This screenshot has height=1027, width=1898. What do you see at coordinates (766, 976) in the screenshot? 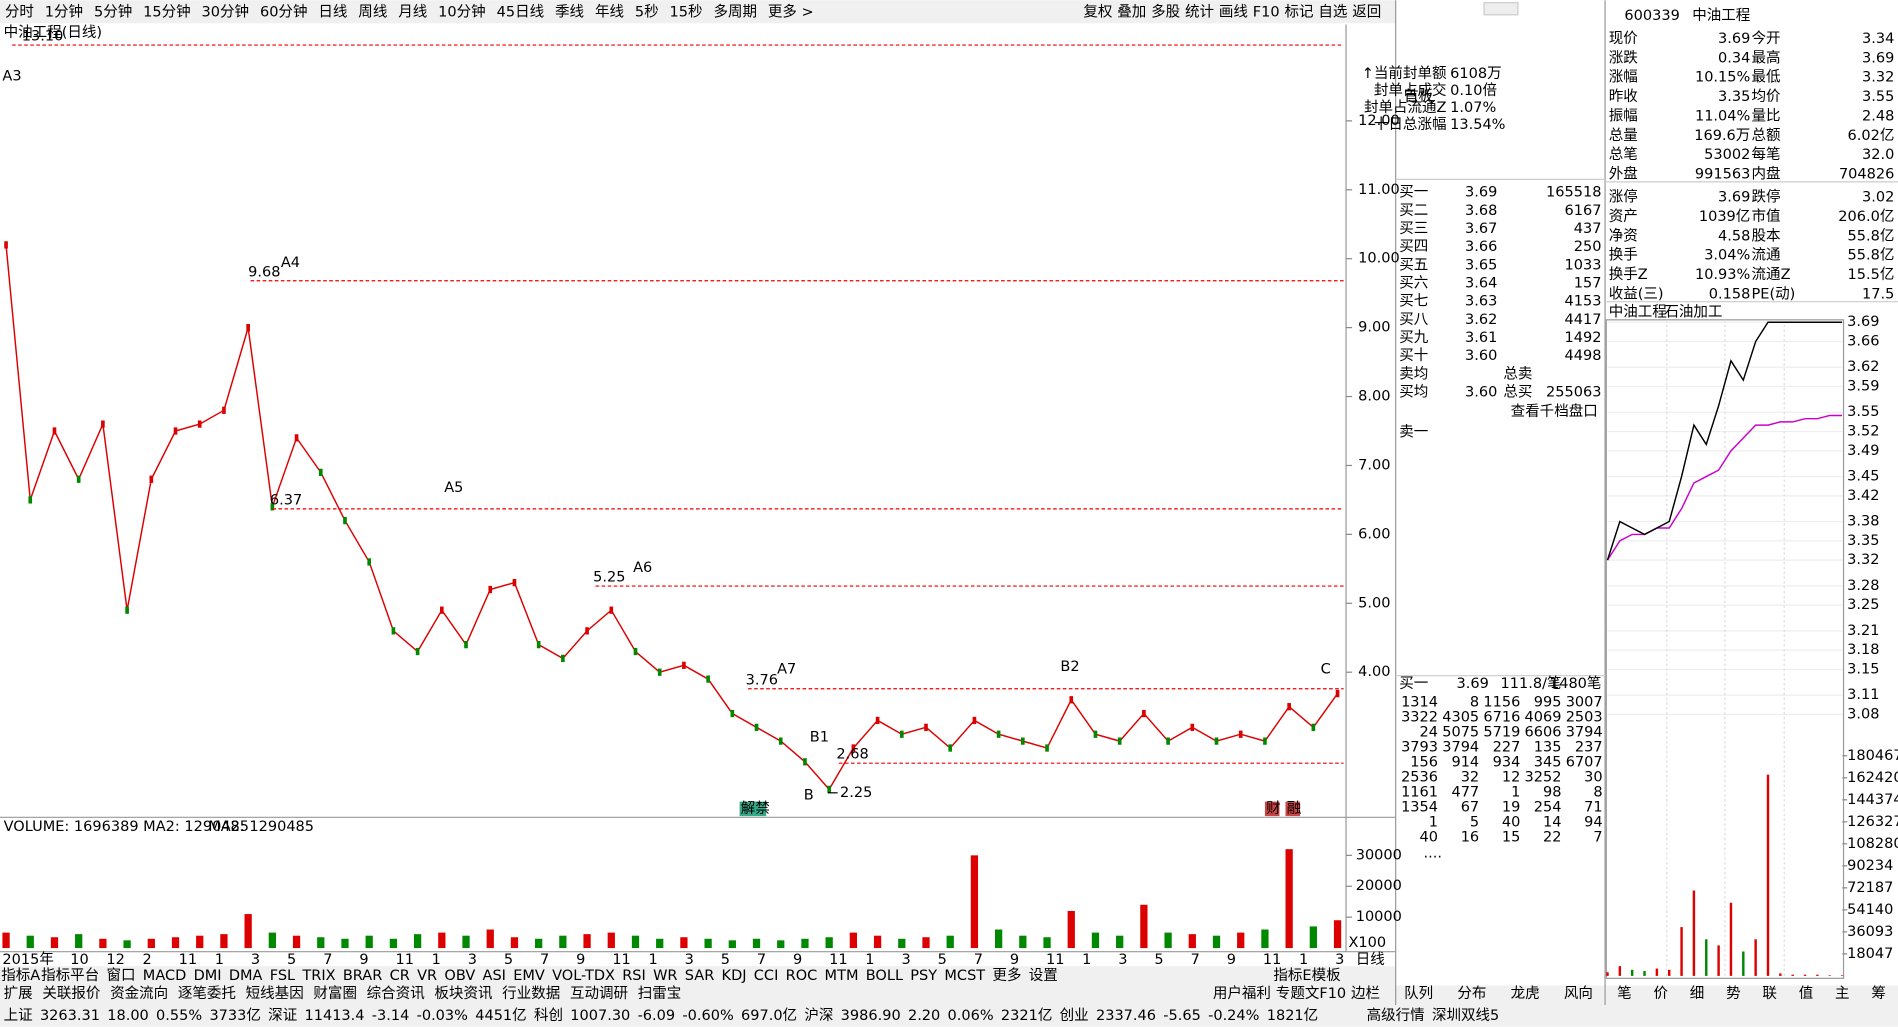
I see `indicator-tab: CCI` at bounding box center [766, 976].